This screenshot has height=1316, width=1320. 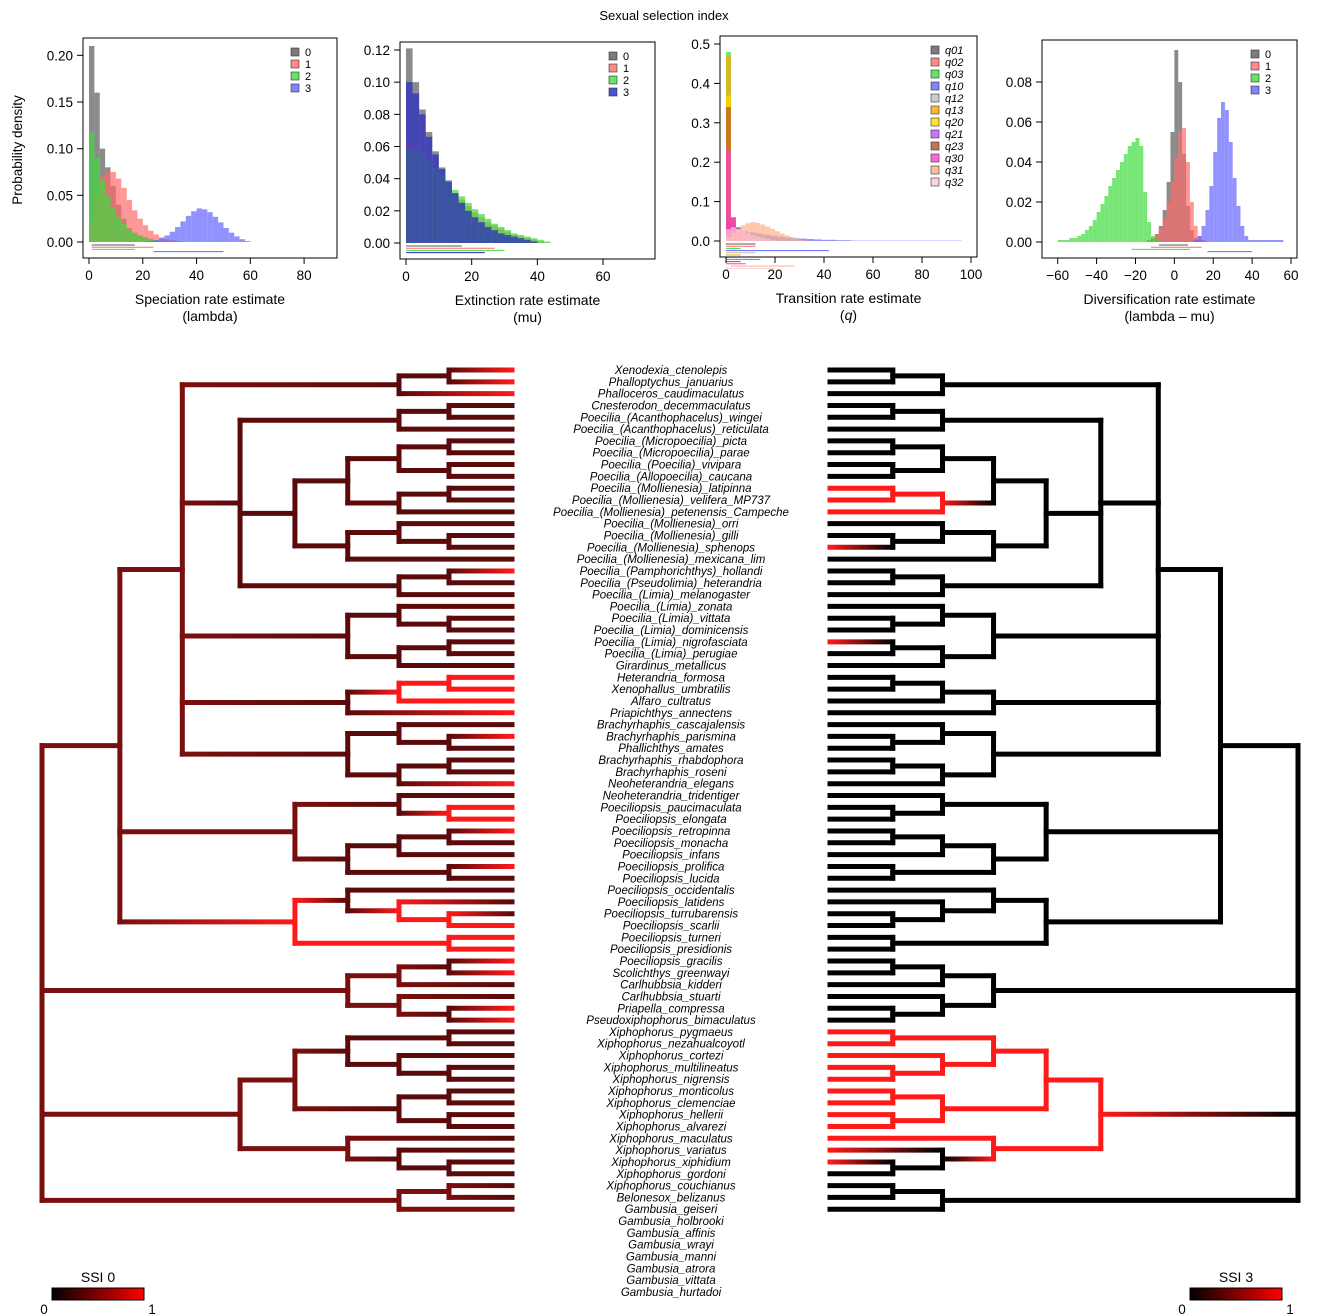 What do you see at coordinates (671, 867) in the screenshot?
I see `taxon-label: Poeciliopsis_prolifica` at bounding box center [671, 867].